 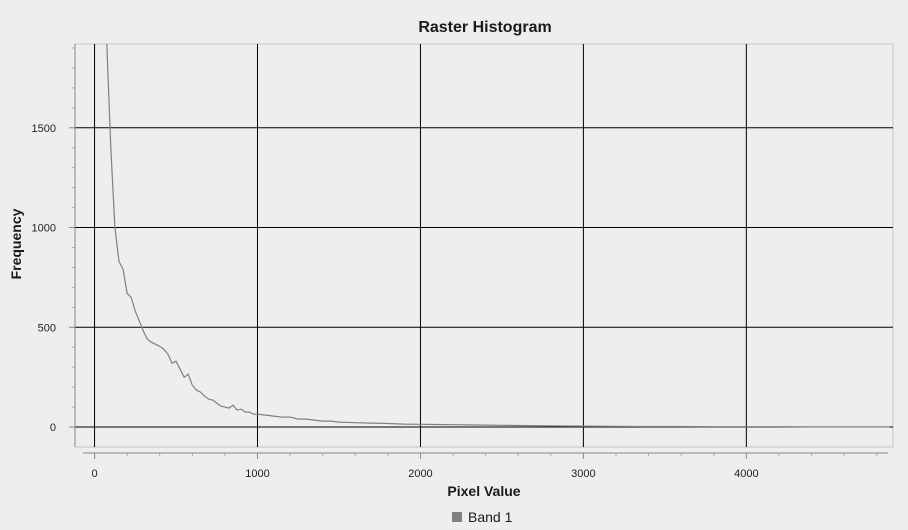 What do you see at coordinates (490, 517) in the screenshot?
I see `legend-label-band-1: Band 1` at bounding box center [490, 517].